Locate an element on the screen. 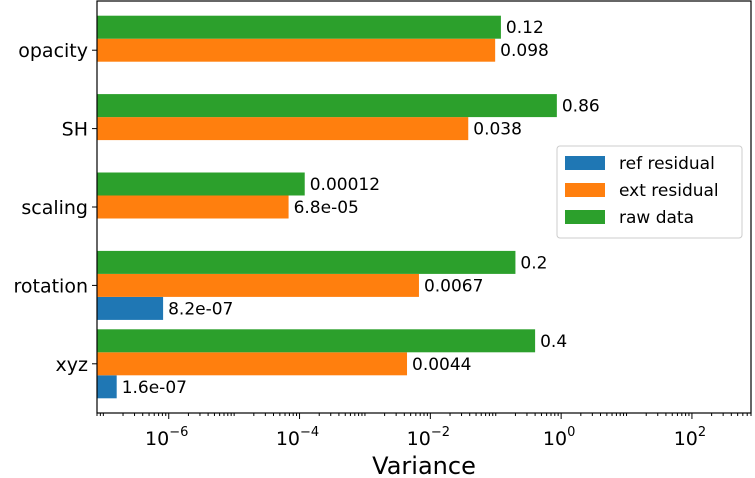 The image size is (755, 478). legend-label-ext-residual: ext residual is located at coordinates (669, 191).